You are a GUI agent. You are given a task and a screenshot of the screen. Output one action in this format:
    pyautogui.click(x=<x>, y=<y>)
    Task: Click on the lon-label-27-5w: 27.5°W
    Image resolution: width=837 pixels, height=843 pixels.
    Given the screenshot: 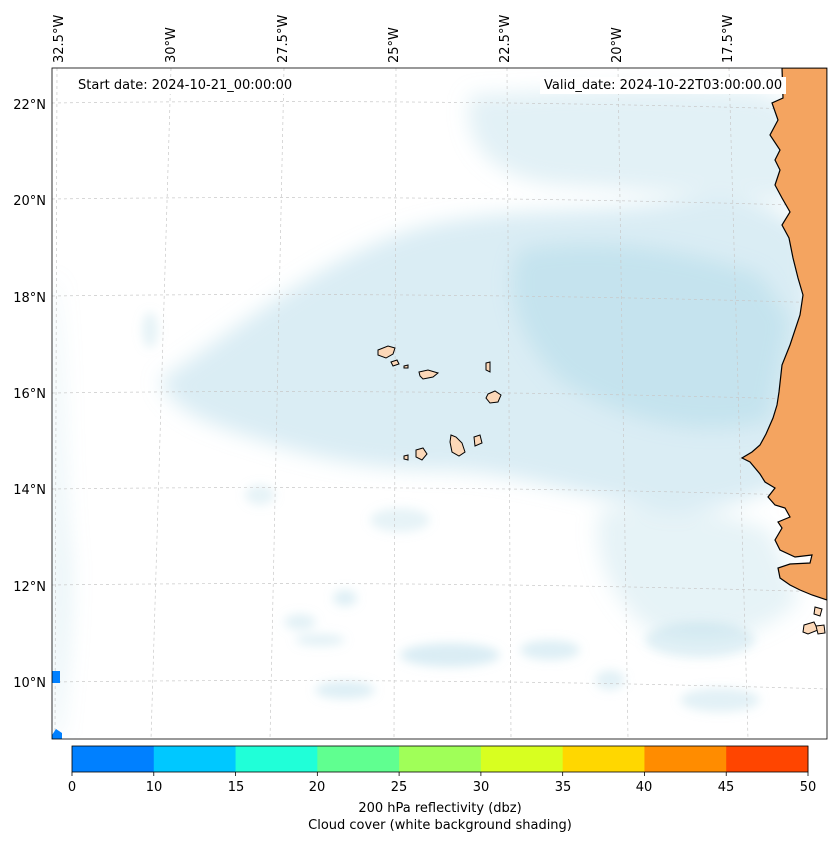 What is the action you would take?
    pyautogui.click(x=283, y=38)
    